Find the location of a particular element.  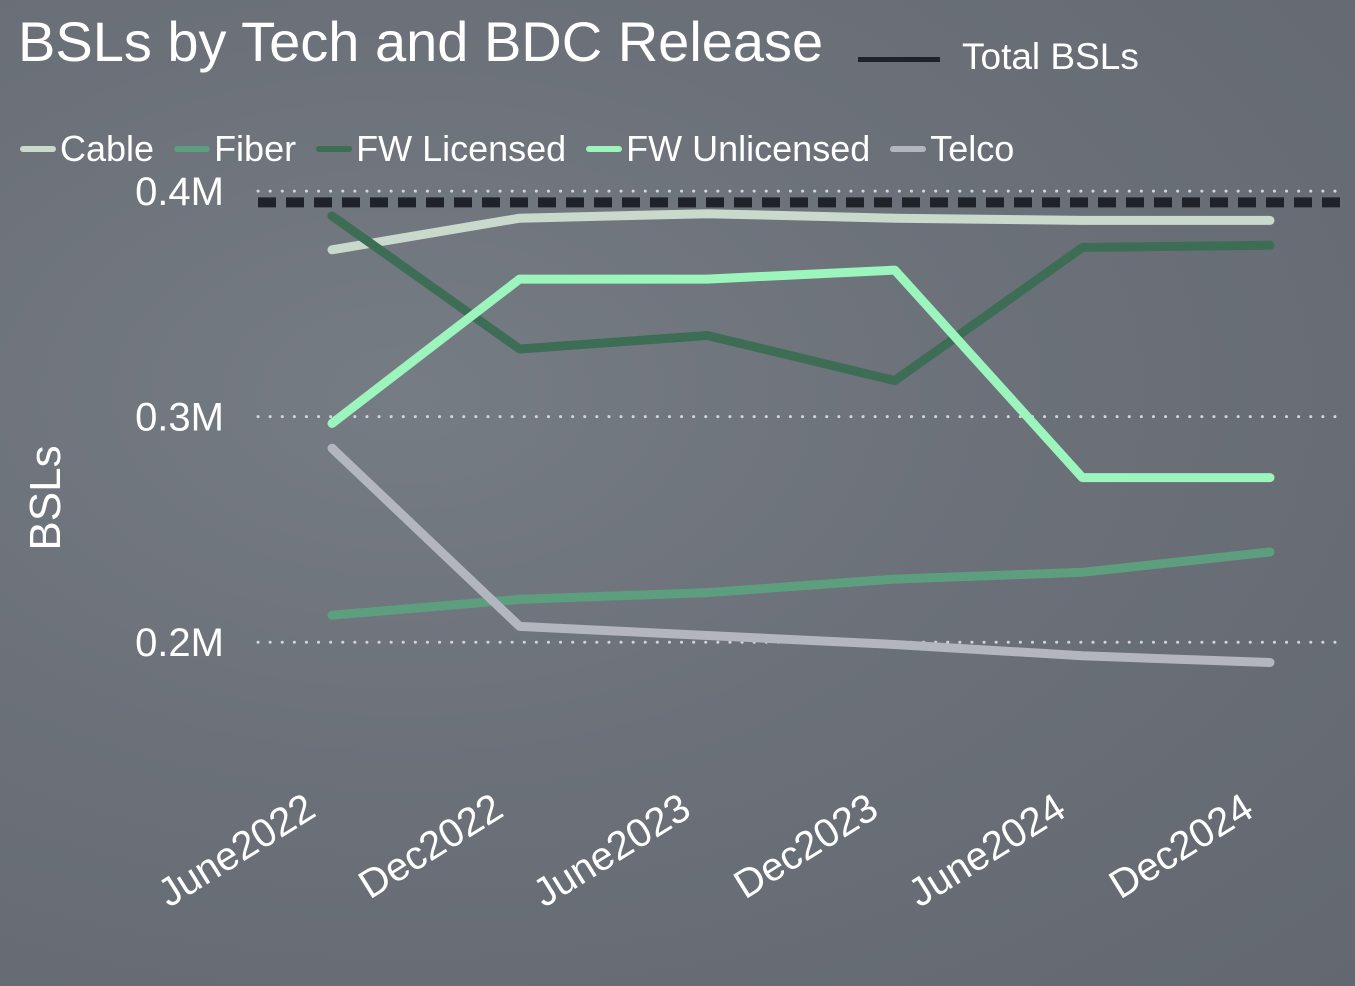

legend-item-fw-licensed: FW Licensed is located at coordinates (441, 149).